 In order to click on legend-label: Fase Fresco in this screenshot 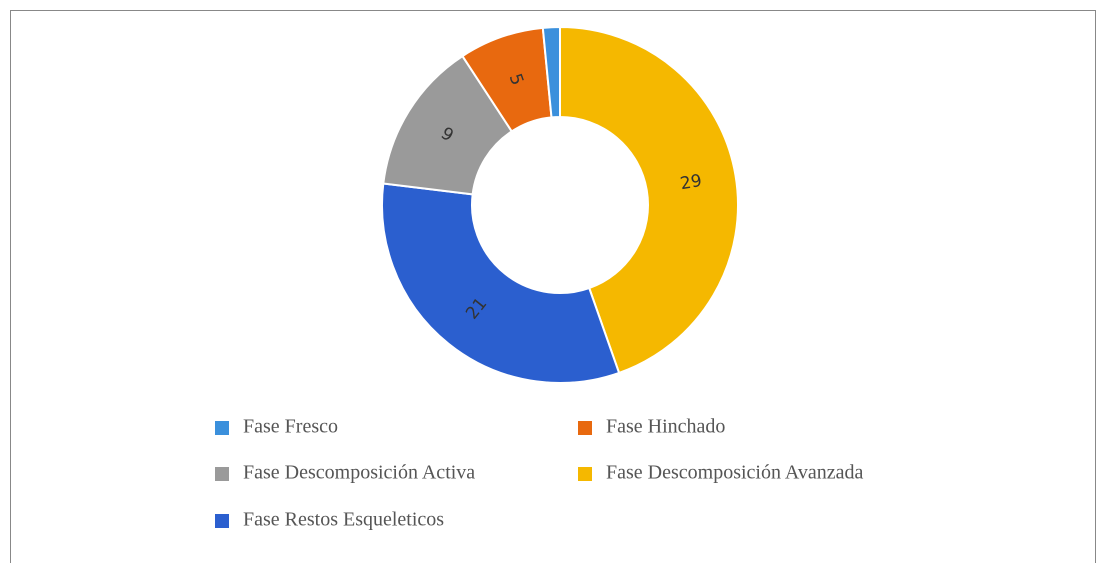, I will do `click(290, 427)`.